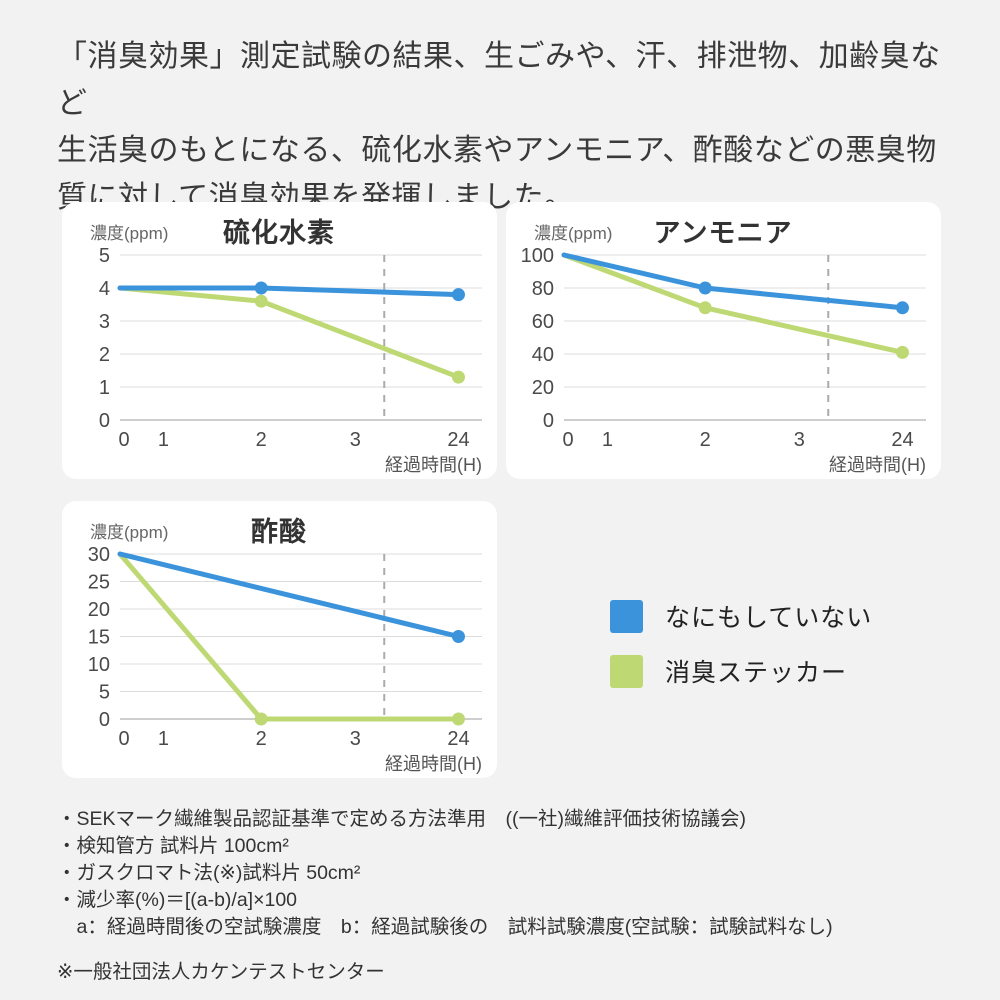 The image size is (1000, 1000). What do you see at coordinates (401, 819) in the screenshot?
I see `note-line: ・SEKマーク繊維製品認証基準で定める方法準用 ((一社)繊維評価技術協議会)` at bounding box center [401, 819].